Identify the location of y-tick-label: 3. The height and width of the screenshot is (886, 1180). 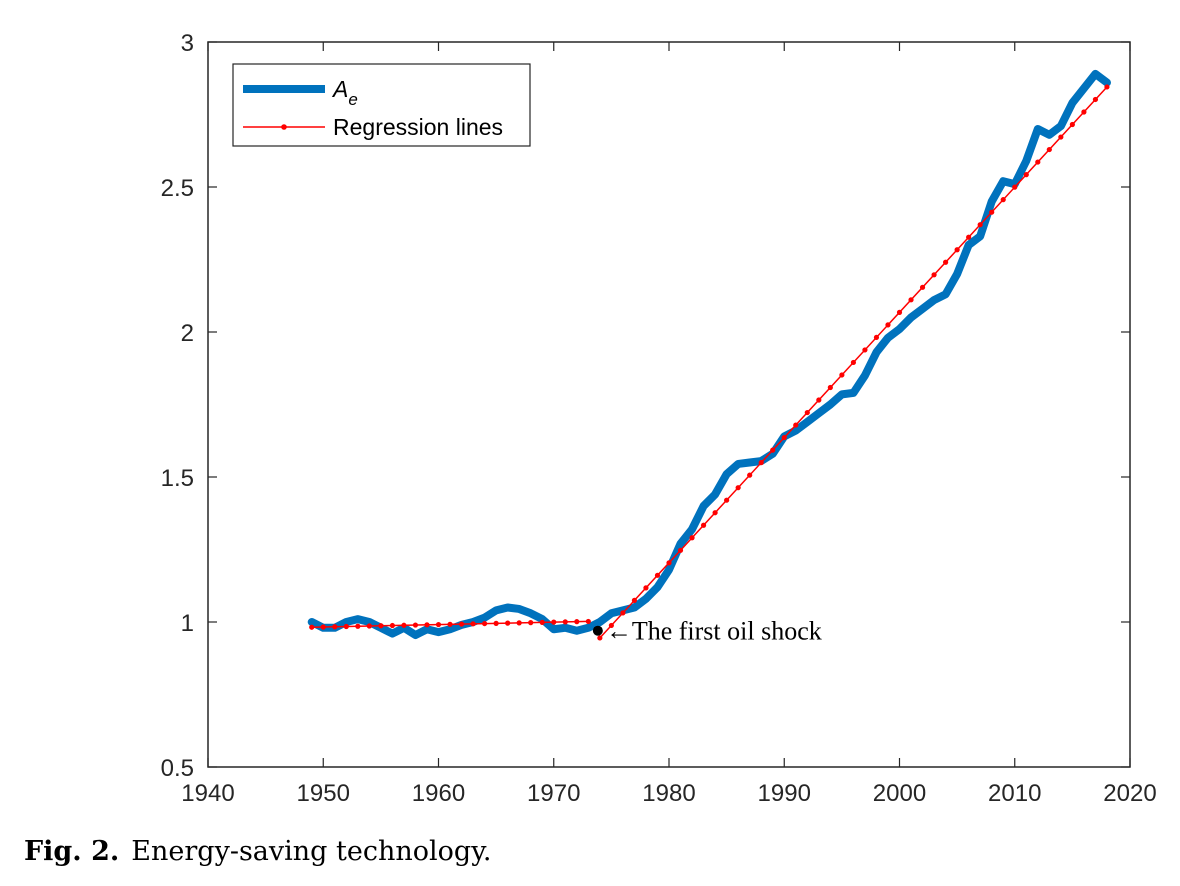
(187, 43).